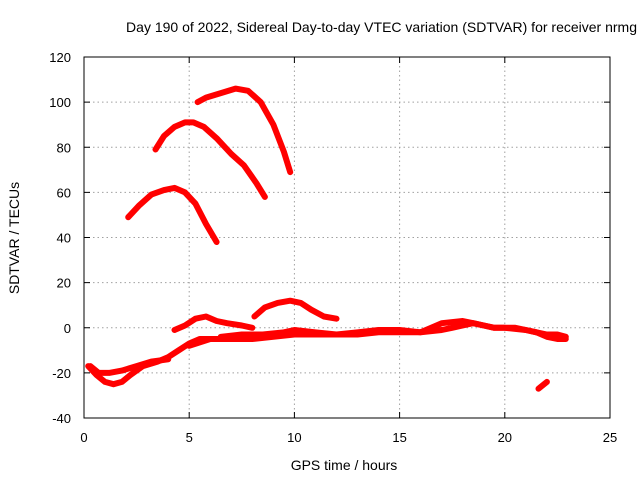 The height and width of the screenshot is (480, 640). I want to click on y-axis-label: SDTVAR / TECUs, so click(14, 238).